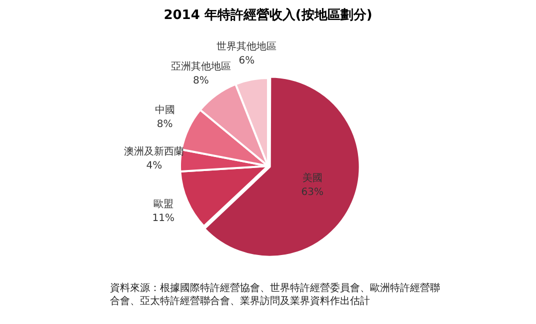  I want to click on data-label: 6%, so click(246, 61).